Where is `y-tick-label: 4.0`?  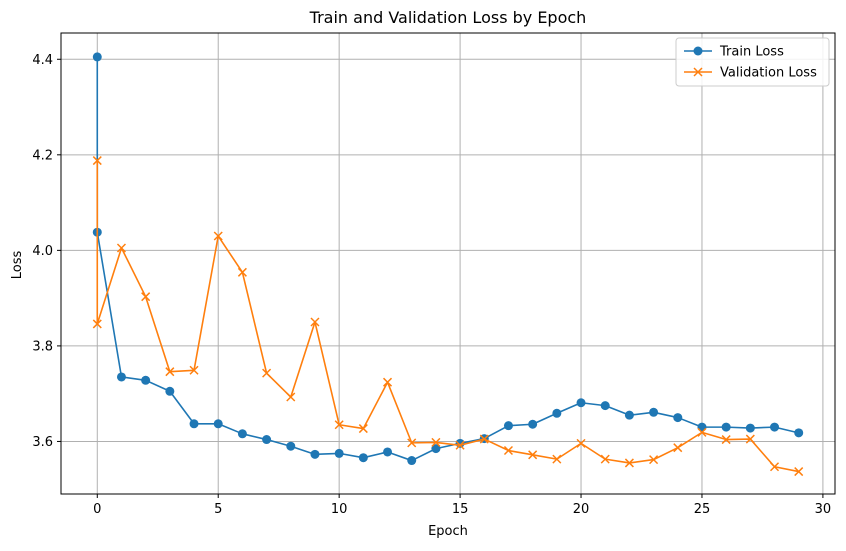 y-tick-label: 4.0 is located at coordinates (42, 251).